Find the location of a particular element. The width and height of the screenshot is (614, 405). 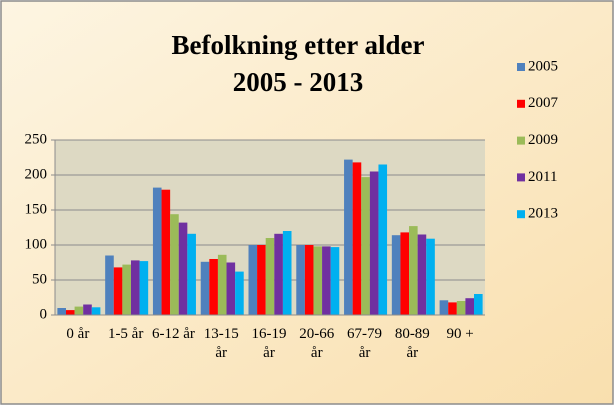

legend-label: 2009 is located at coordinates (543, 140).